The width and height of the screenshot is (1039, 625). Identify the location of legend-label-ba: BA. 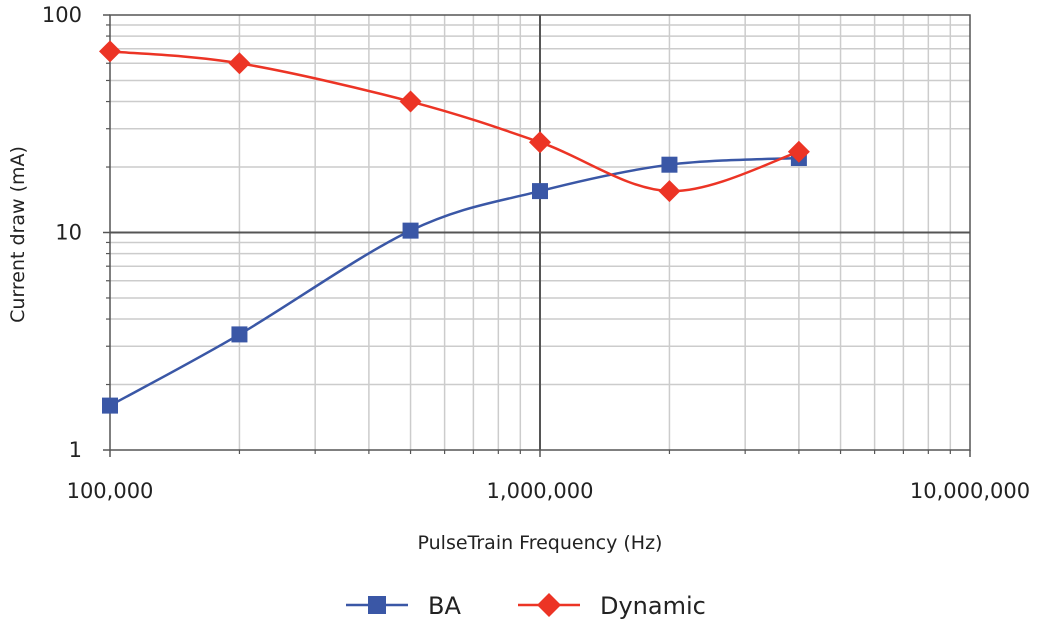
(444, 606).